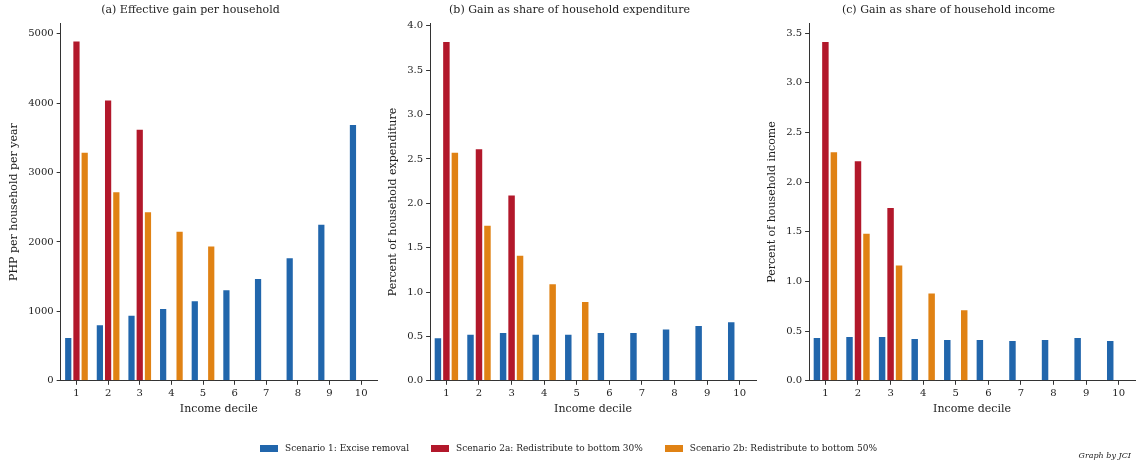 The image size is (1137, 463). What do you see at coordinates (41, 102) in the screenshot?
I see `y-tick-label: 4000` at bounding box center [41, 102].